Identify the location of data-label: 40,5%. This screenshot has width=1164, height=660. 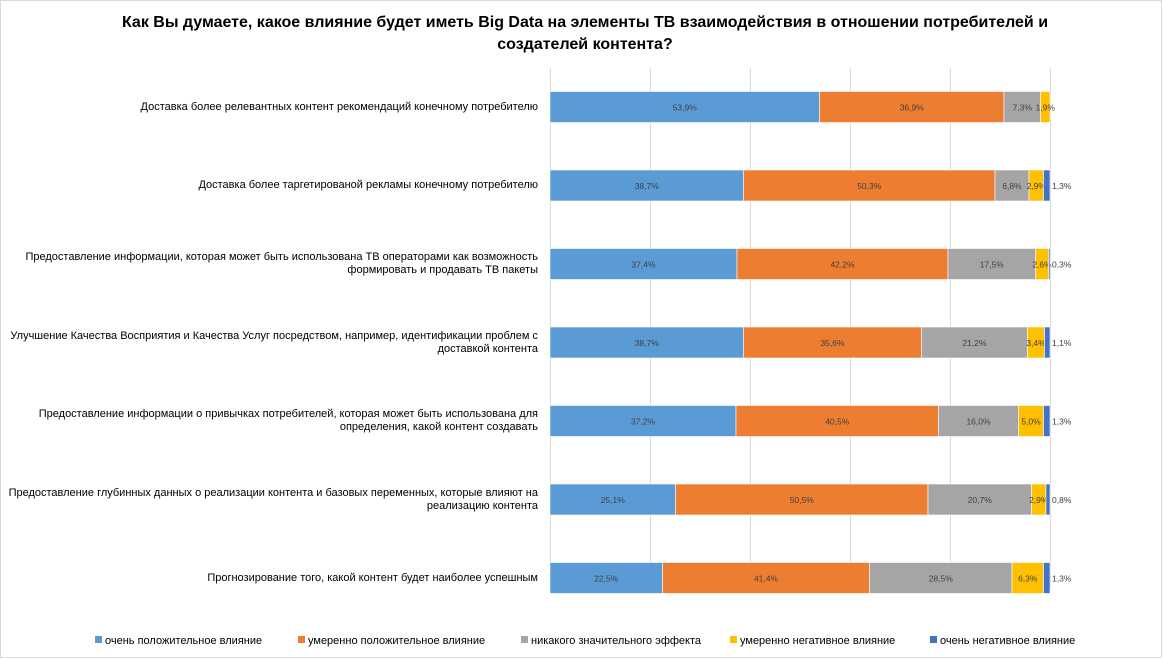
(837, 422).